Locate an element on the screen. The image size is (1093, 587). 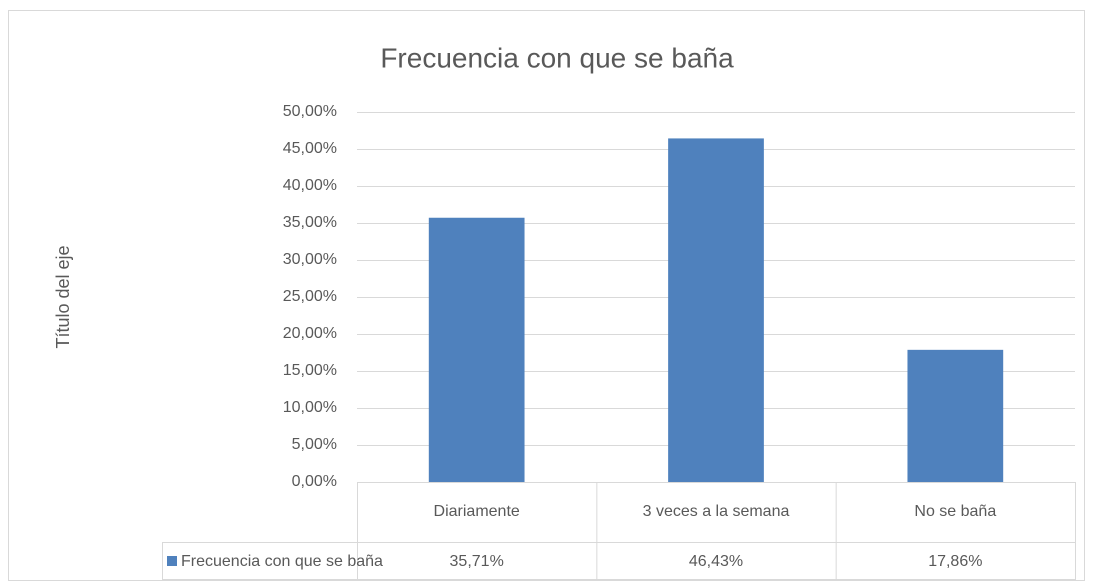
y-tick-label: 10,00% is located at coordinates (310, 407).